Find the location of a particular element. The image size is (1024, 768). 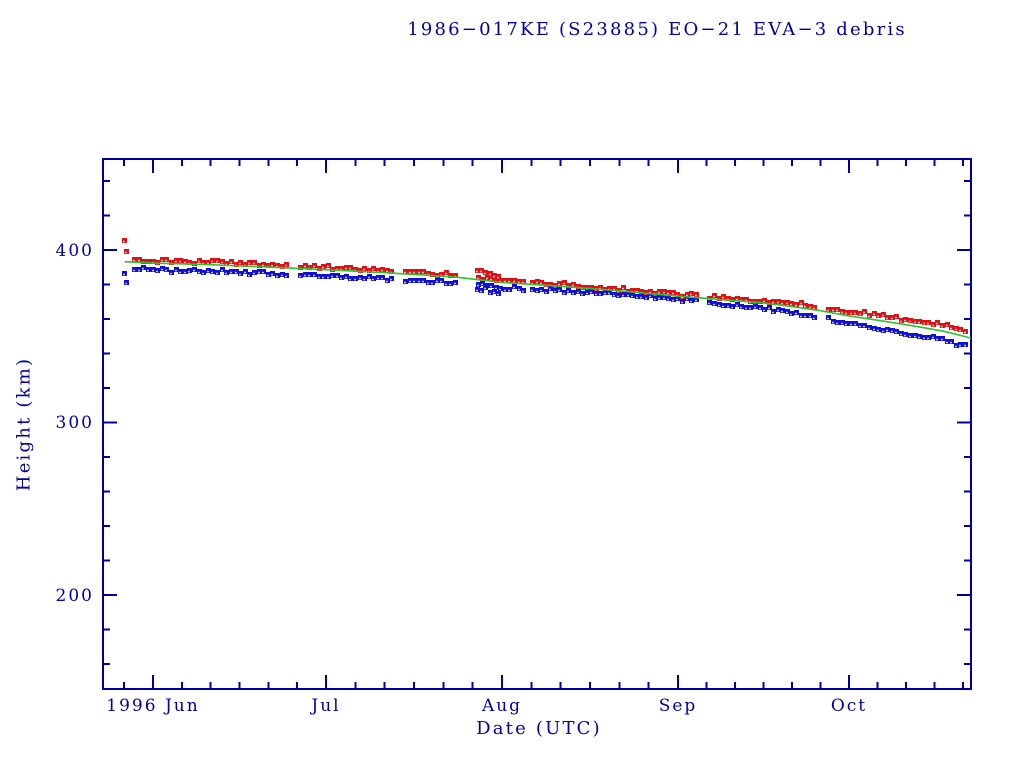

x-tick-label: Jul is located at coordinates (324, 706).